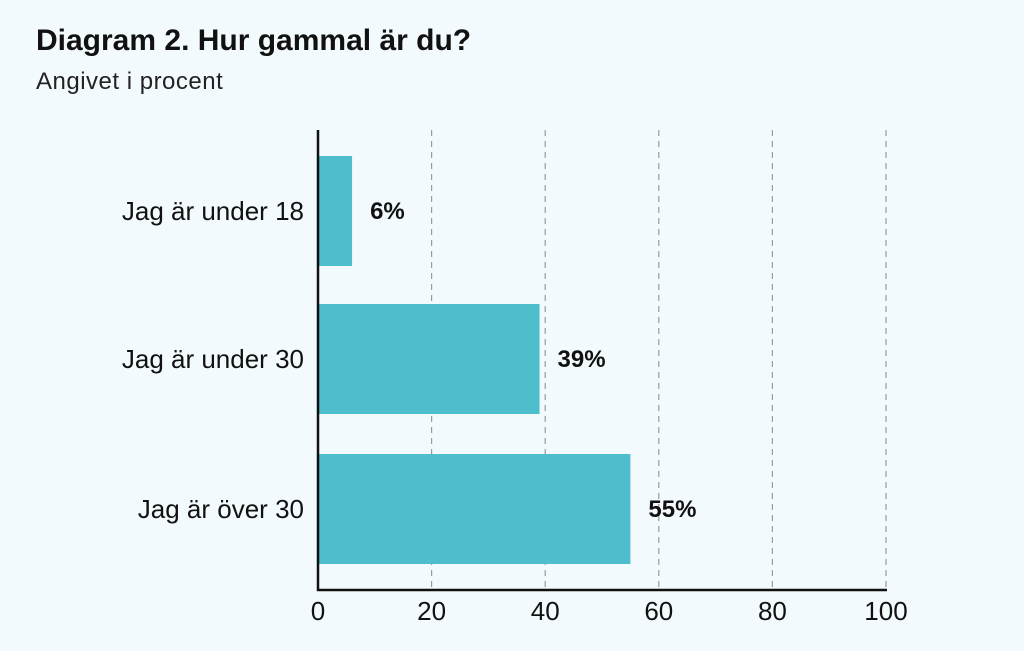  What do you see at coordinates (130, 81) in the screenshot?
I see `chart-subtitle: Angivet i procent` at bounding box center [130, 81].